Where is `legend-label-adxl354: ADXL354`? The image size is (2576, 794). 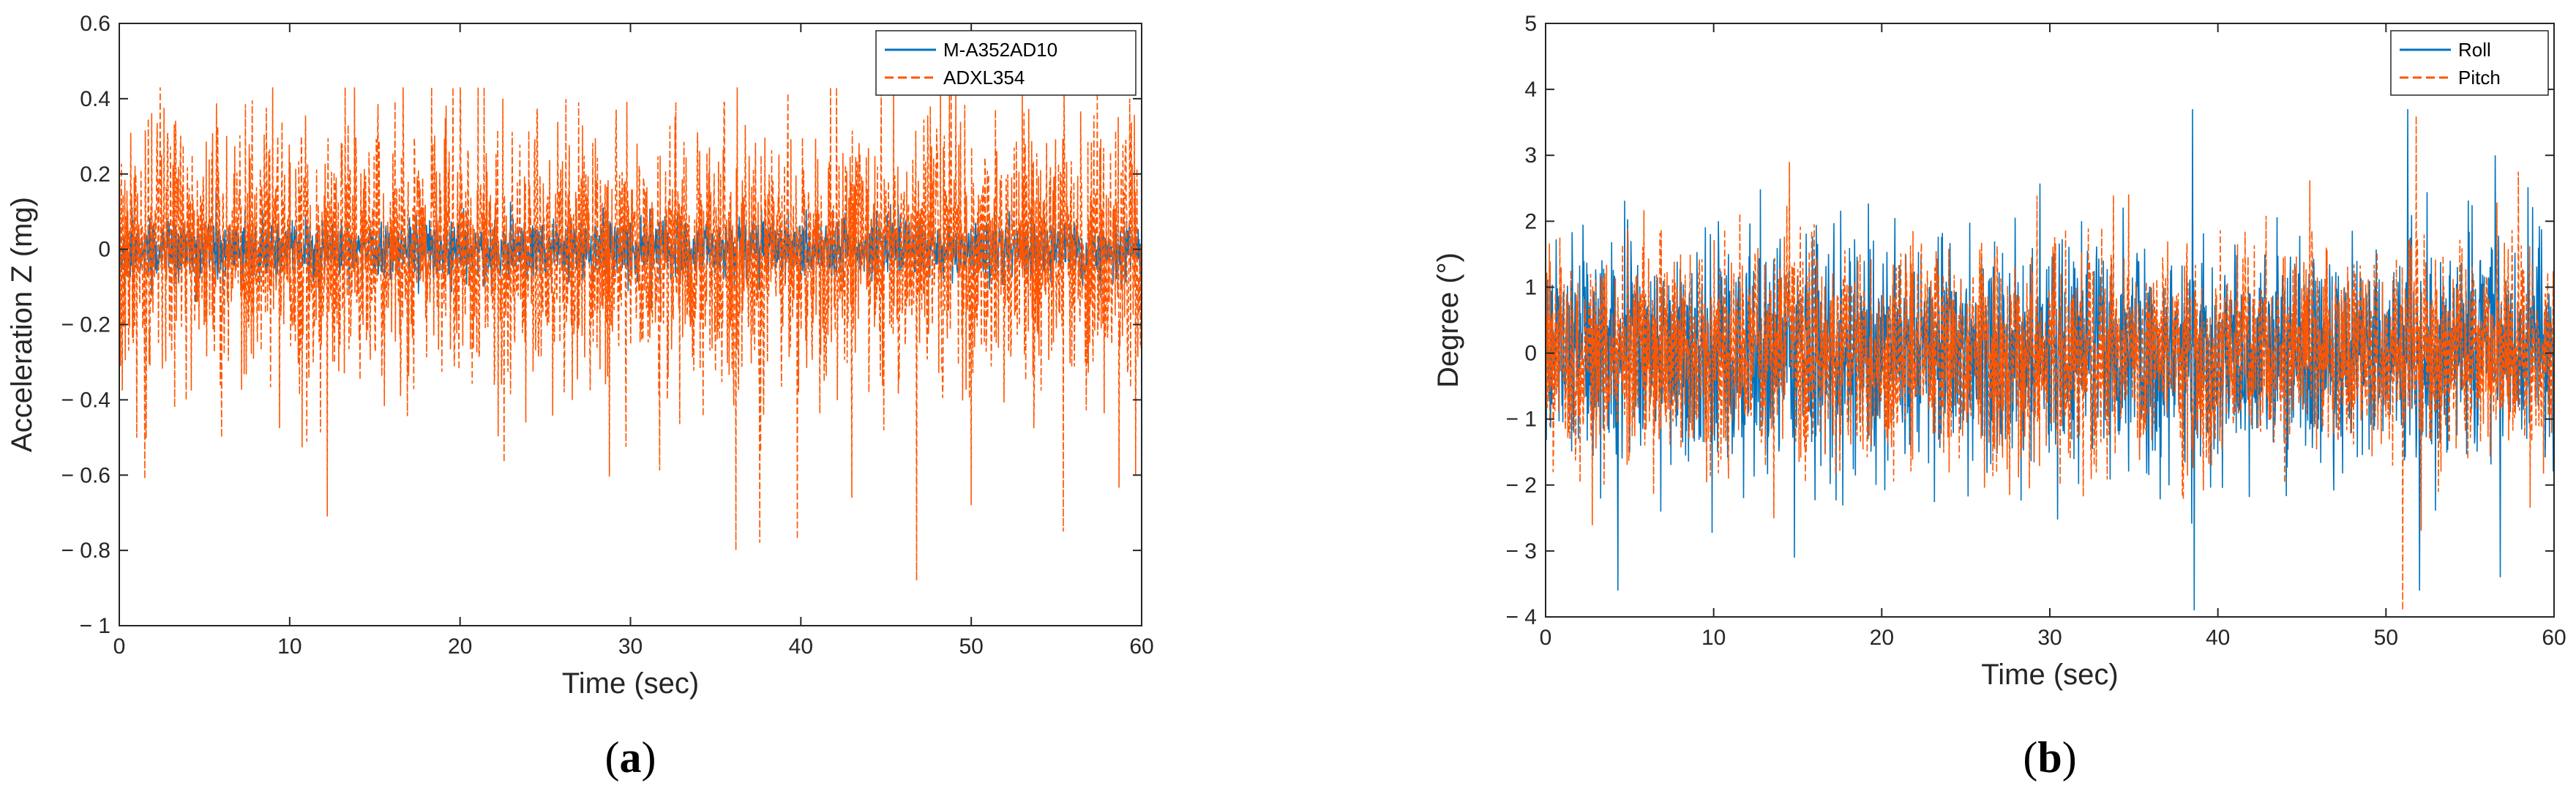 legend-label-adxl354: ADXL354 is located at coordinates (984, 78).